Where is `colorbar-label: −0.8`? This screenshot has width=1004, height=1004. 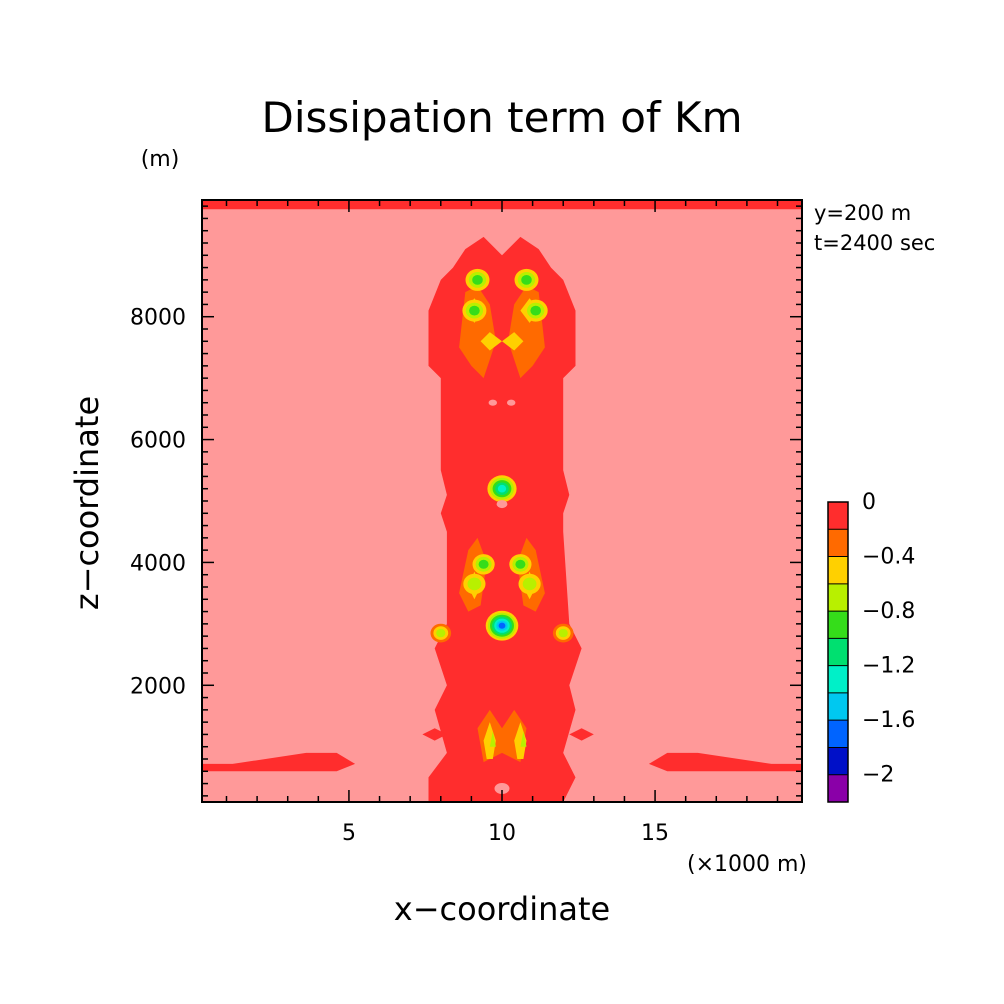
colorbar-label: −0.8 is located at coordinates (888, 611).